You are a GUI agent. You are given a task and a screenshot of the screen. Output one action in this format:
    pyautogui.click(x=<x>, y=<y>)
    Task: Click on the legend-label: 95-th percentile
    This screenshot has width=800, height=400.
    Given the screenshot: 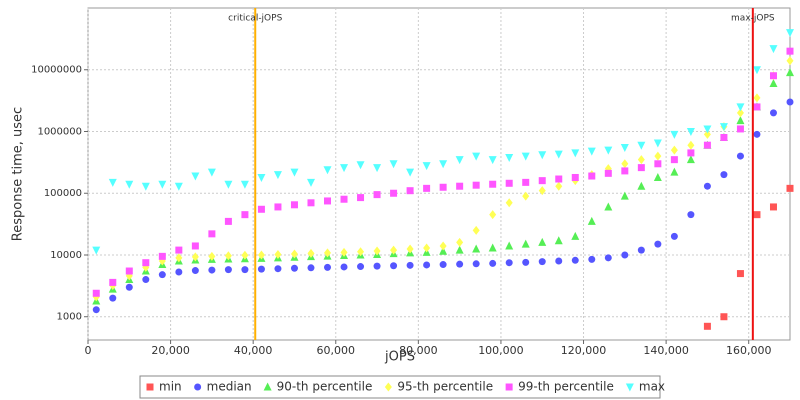 What is the action you would take?
    pyautogui.click(x=445, y=387)
    